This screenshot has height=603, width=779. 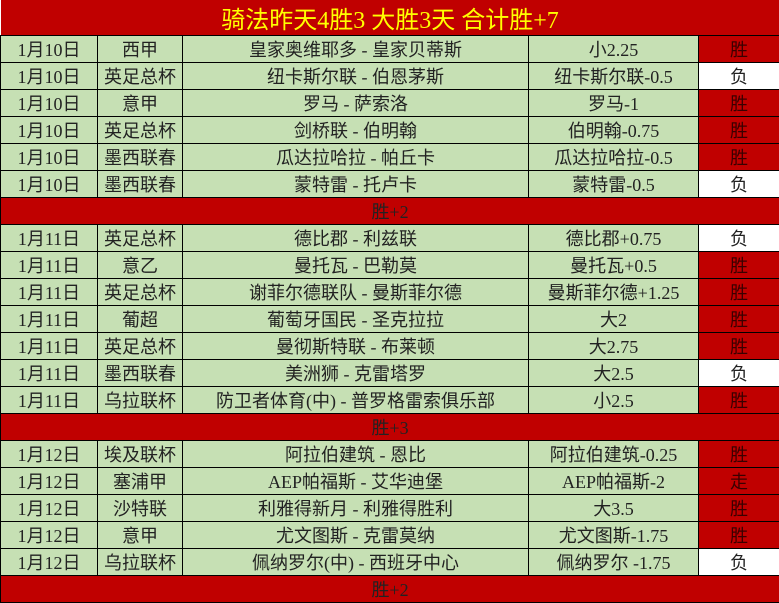 What do you see at coordinates (614, 103) in the screenshot?
I see `pick-cell: 罗马-1` at bounding box center [614, 103].